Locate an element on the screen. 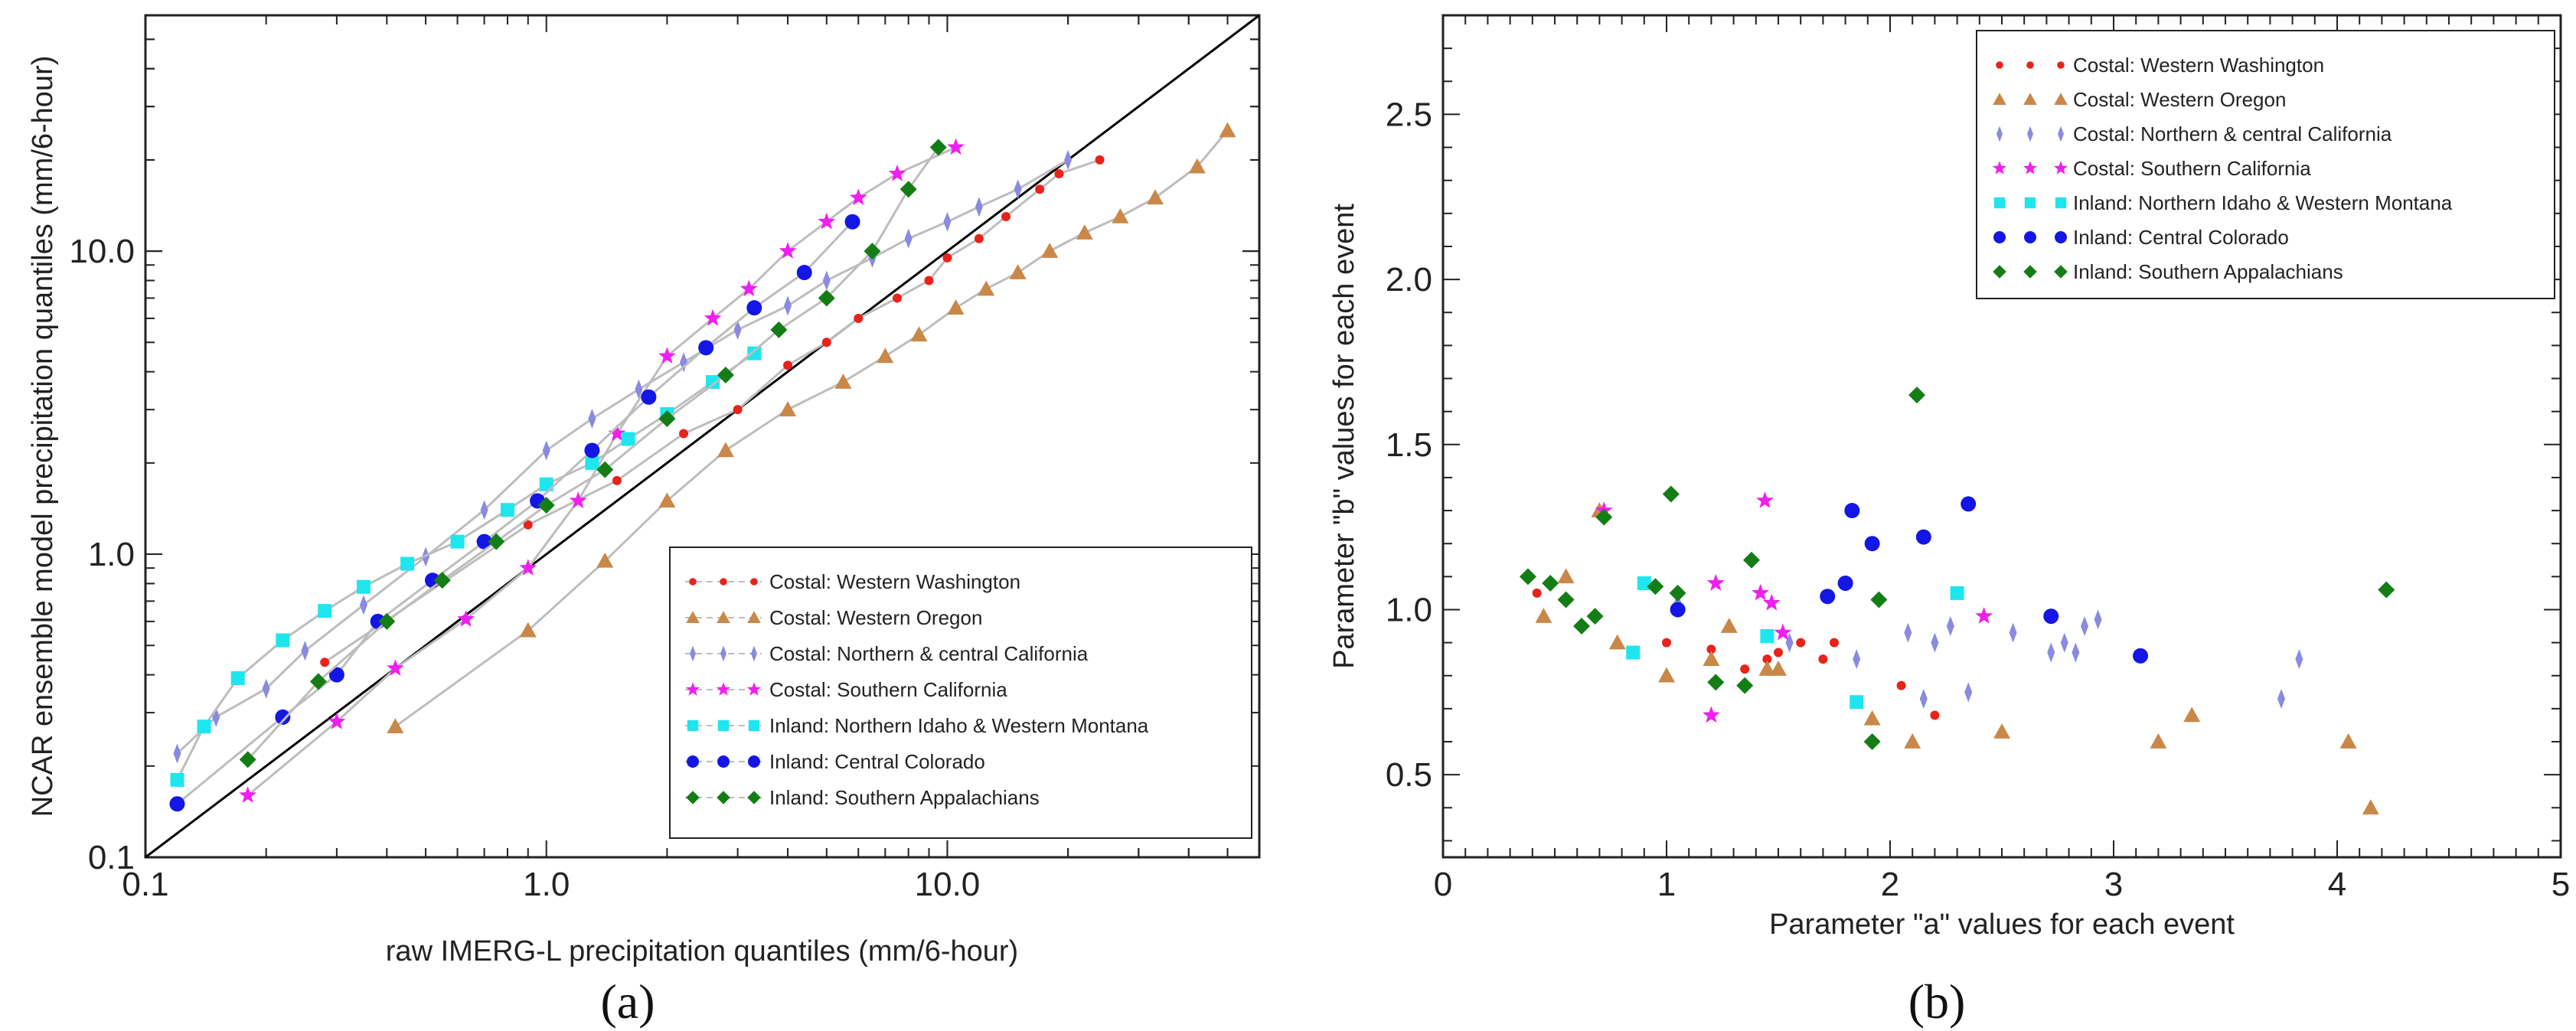 Image resolution: width=2576 pixels, height=1031 pixels. chart-b-legend-label: Inland: Southern Appalachians is located at coordinates (2208, 271).